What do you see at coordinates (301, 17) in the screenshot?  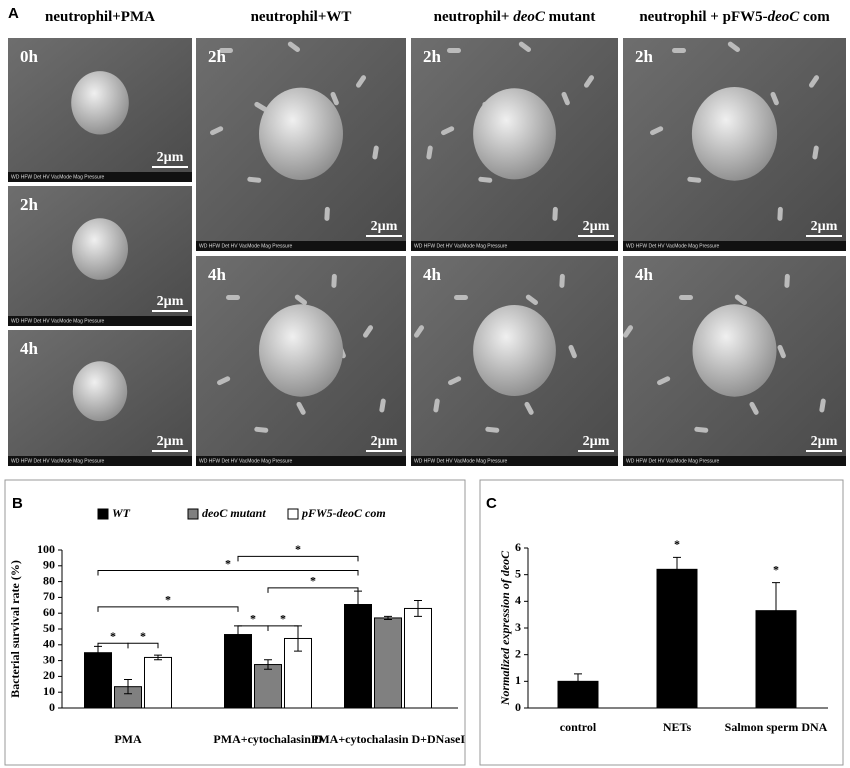 I see `column-header: neutrophil+WT` at bounding box center [301, 17].